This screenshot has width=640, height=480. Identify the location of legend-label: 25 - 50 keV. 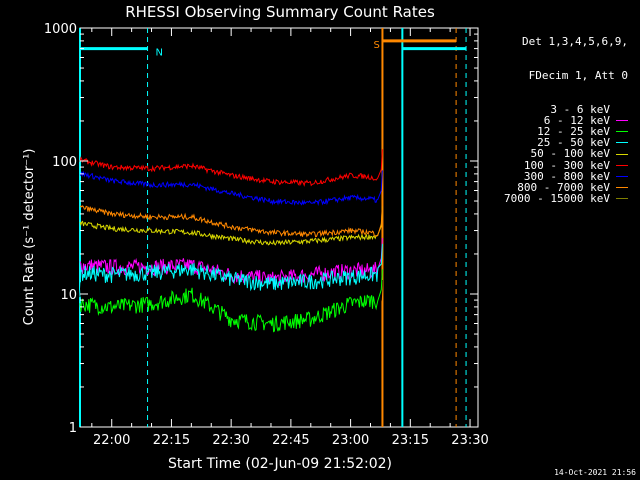
(573, 143).